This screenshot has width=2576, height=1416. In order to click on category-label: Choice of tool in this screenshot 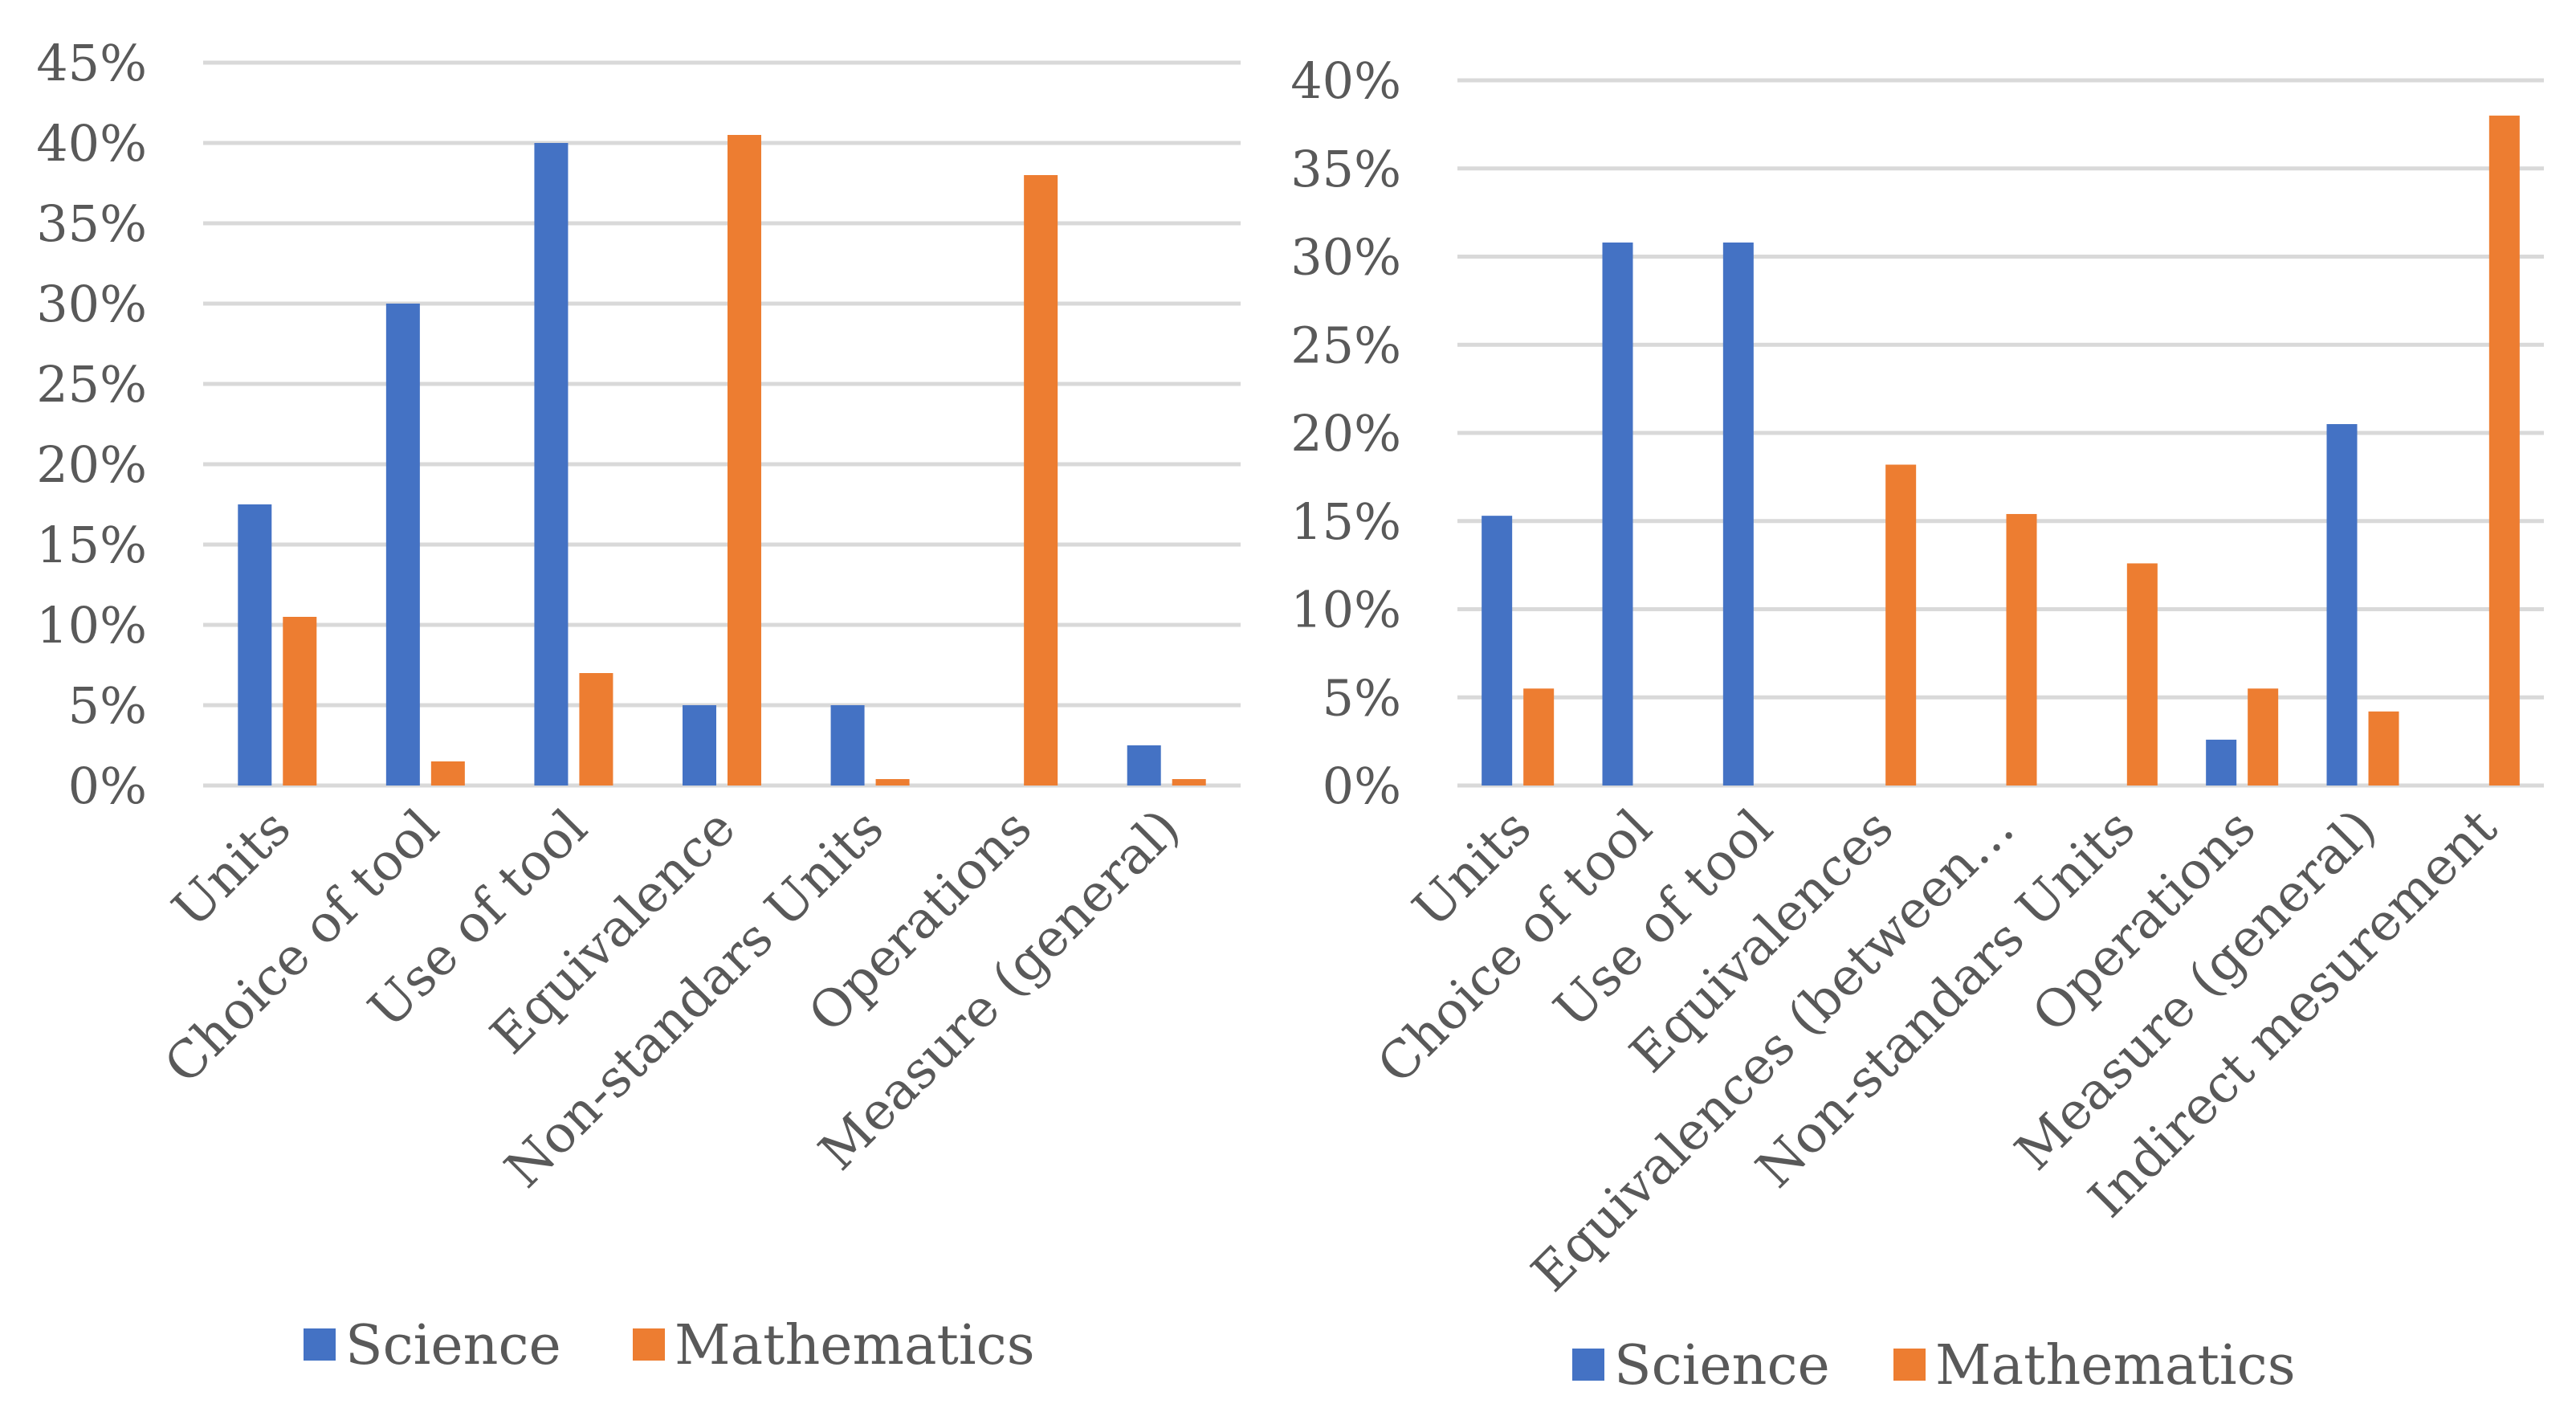, I will do `click(301, 947)`.